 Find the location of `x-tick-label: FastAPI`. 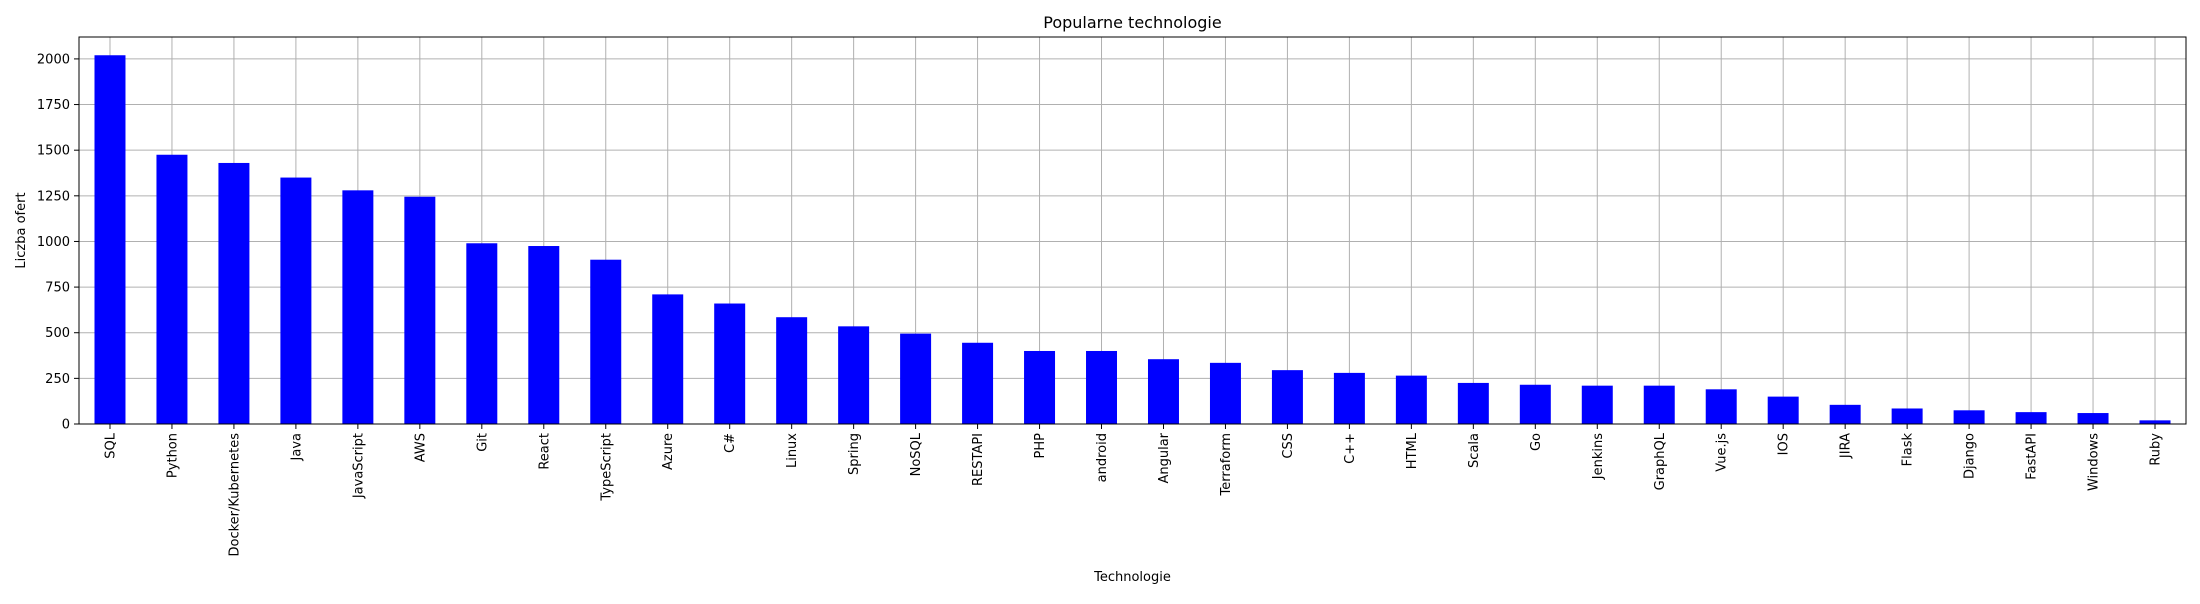

x-tick-label: FastAPI is located at coordinates (2032, 456).